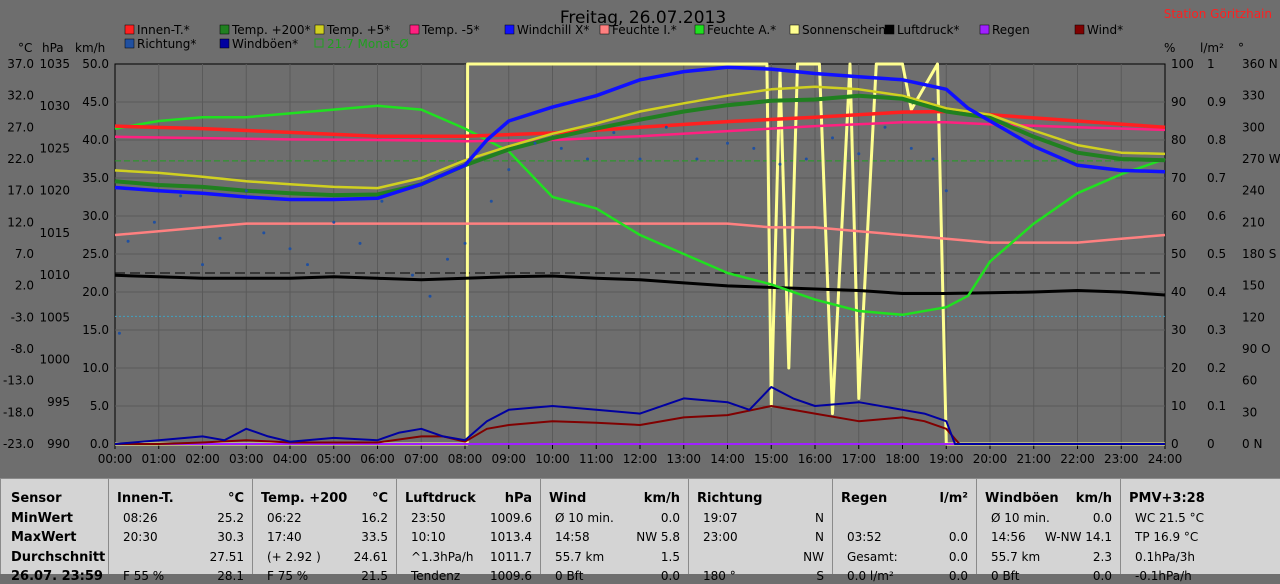 Image resolution: width=1280 pixels, height=584 pixels. What do you see at coordinates (44, 537) in the screenshot?
I see `row-label-maxwert: MaxWert` at bounding box center [44, 537].